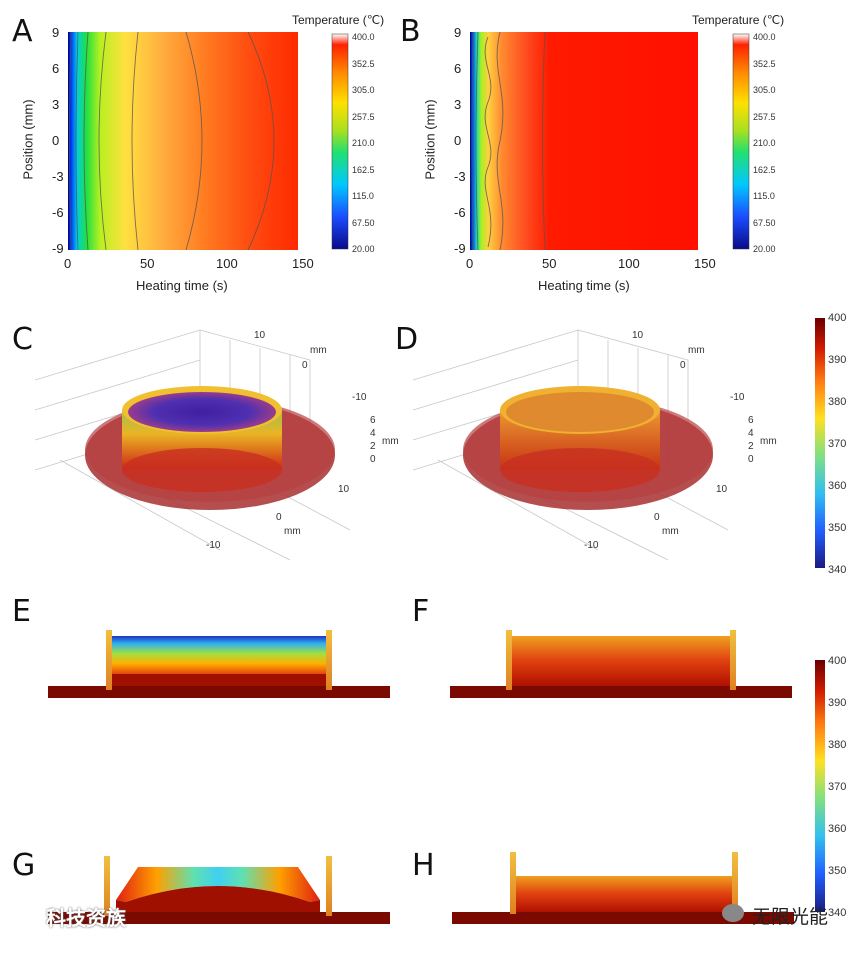  What do you see at coordinates (584, 141) in the screenshot?
I see `contour-map-b` at bounding box center [584, 141].